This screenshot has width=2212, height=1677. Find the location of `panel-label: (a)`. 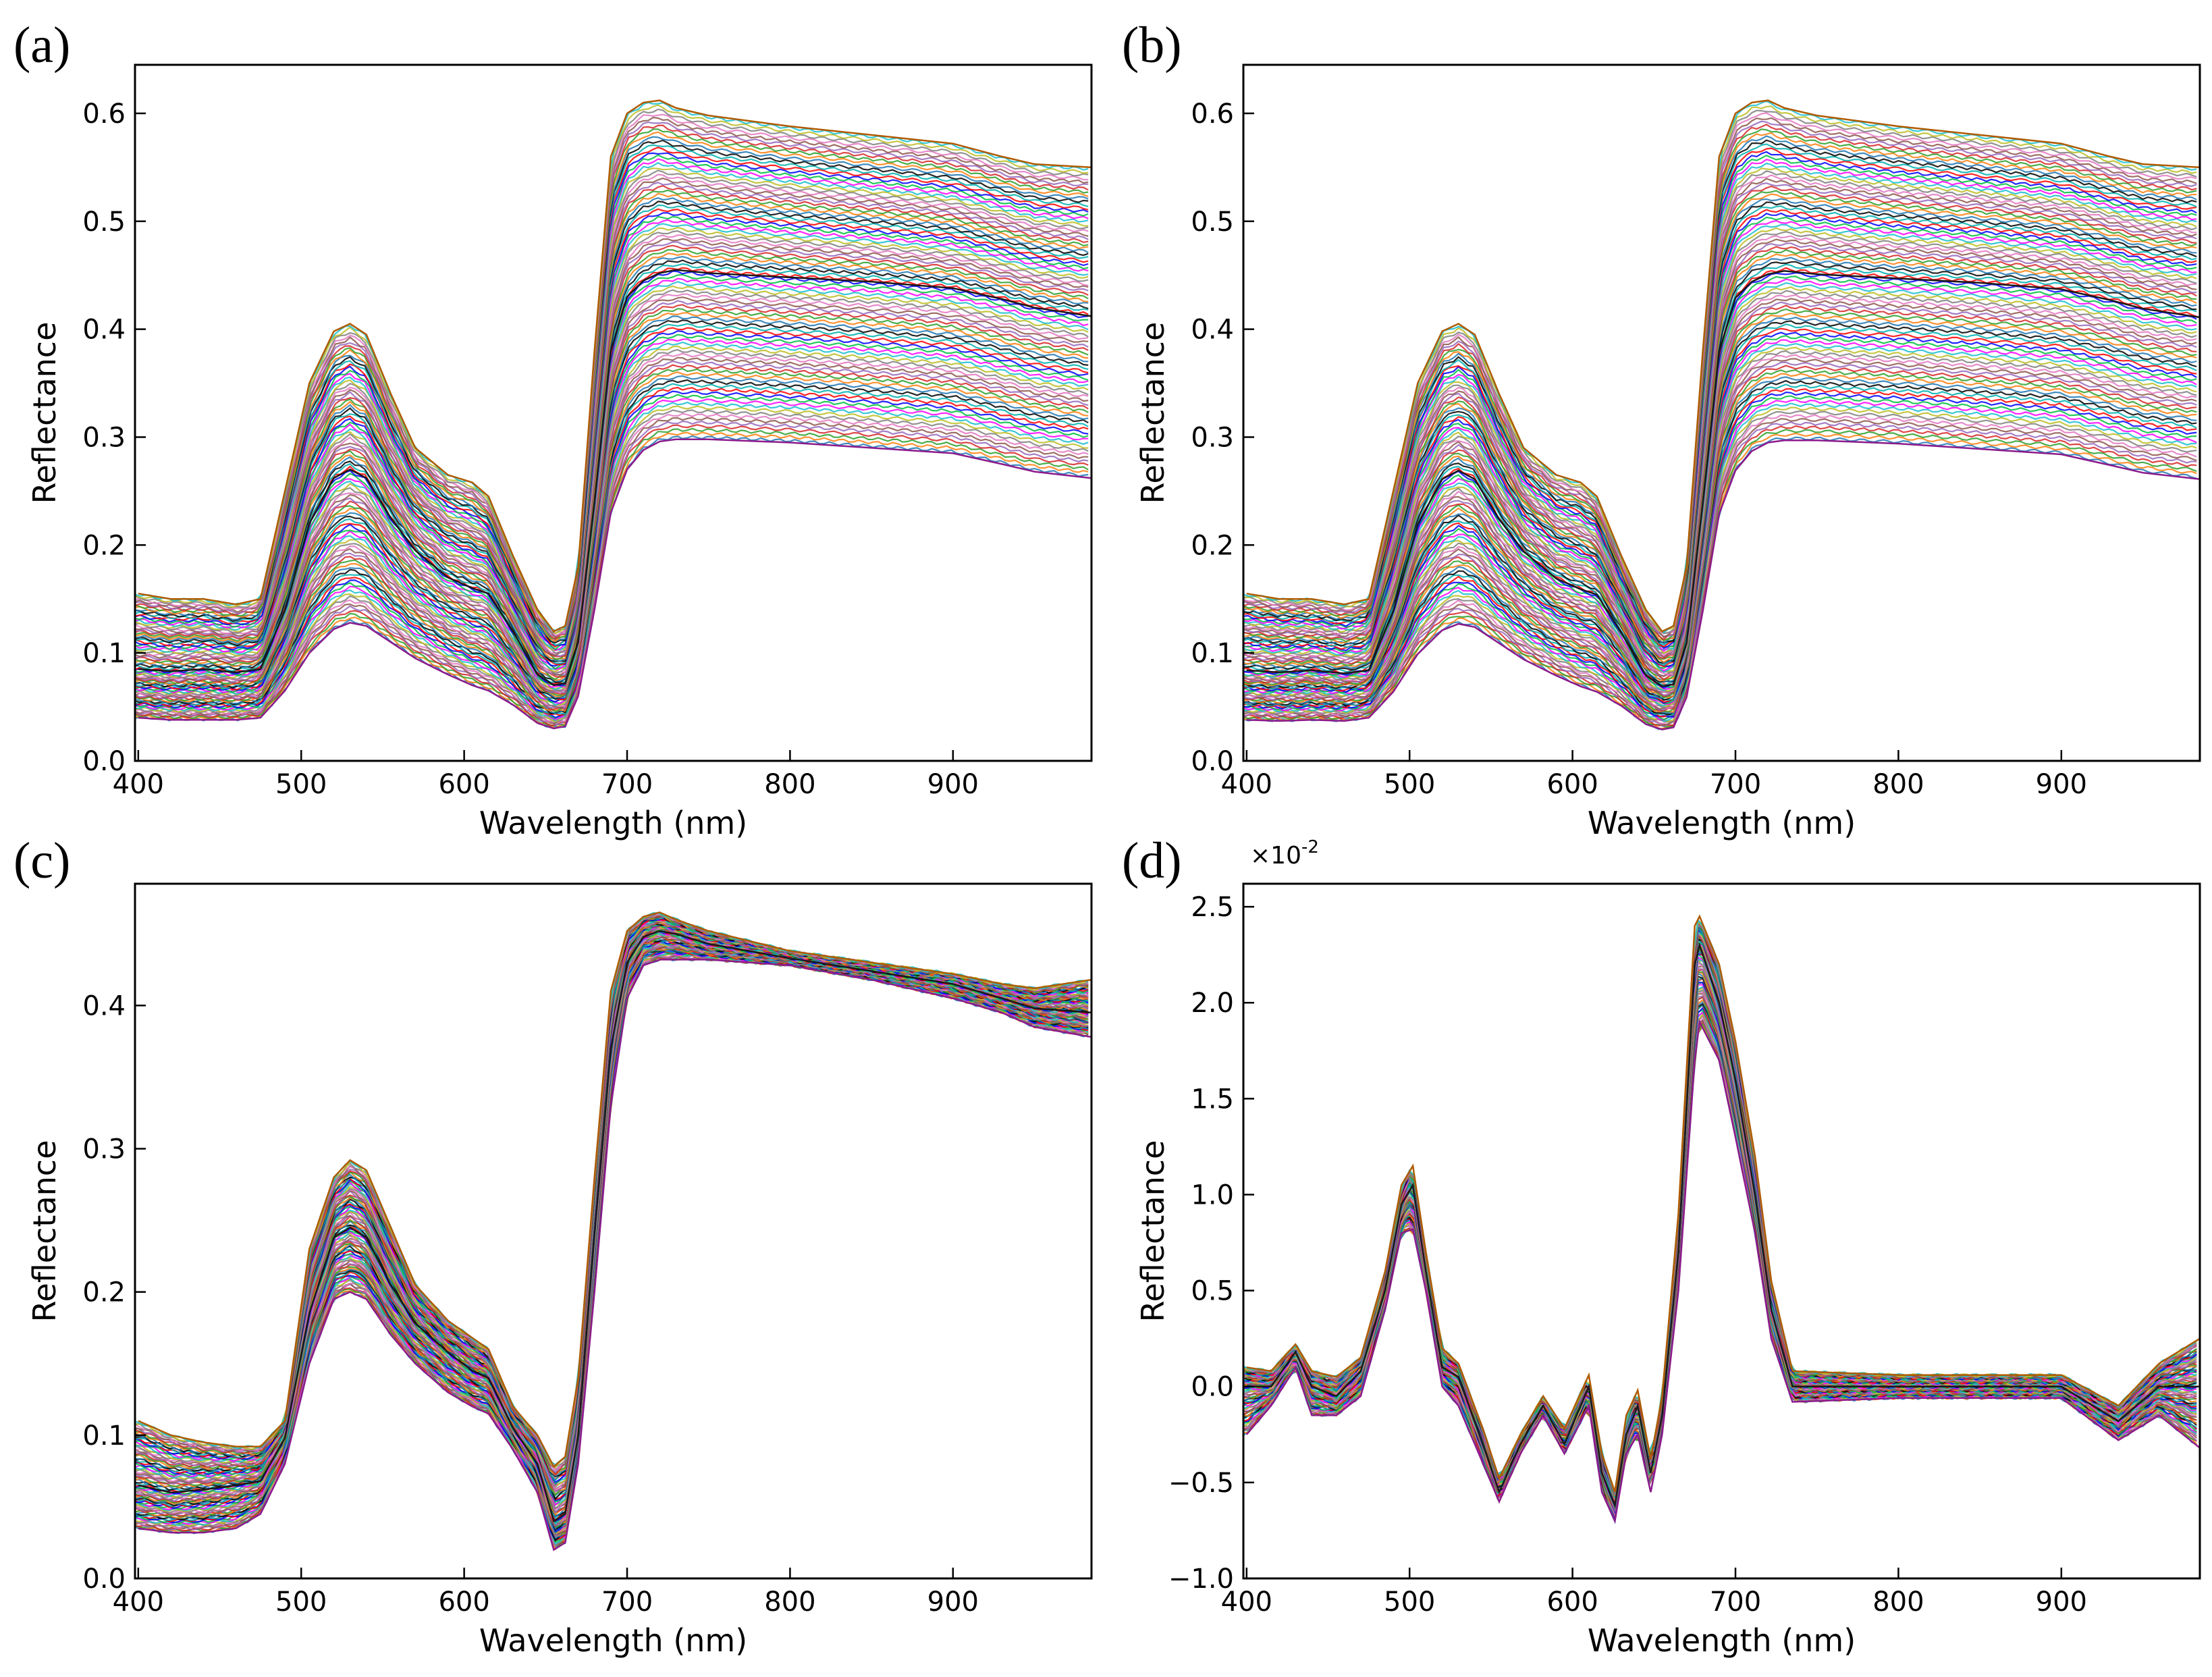

panel-label: (a) is located at coordinates (42, 45).